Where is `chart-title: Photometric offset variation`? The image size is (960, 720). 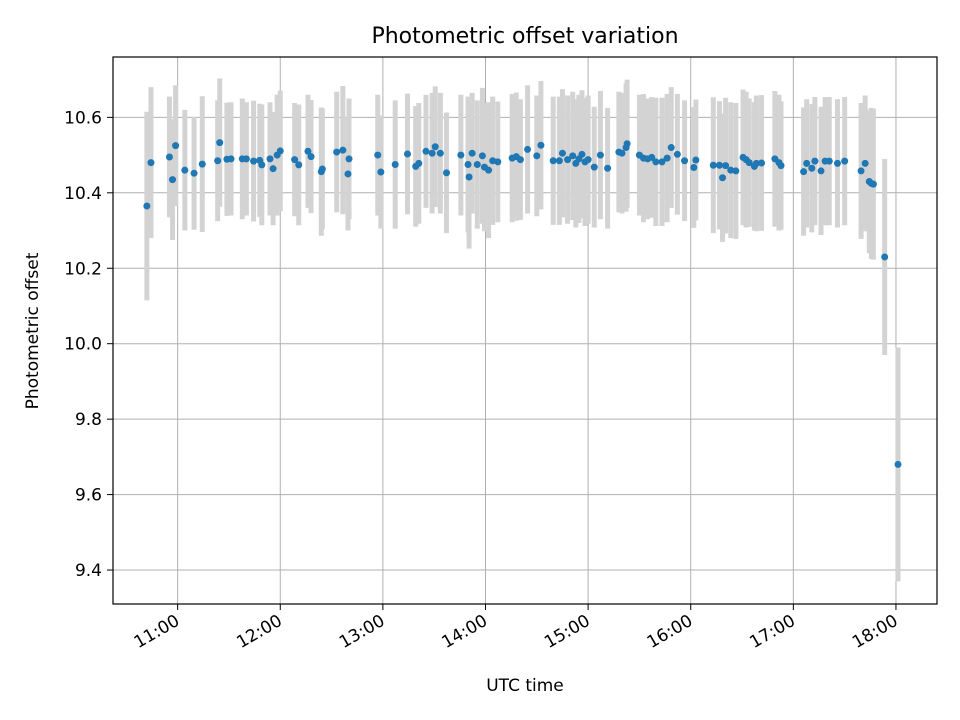 chart-title: Photometric offset variation is located at coordinates (524, 36).